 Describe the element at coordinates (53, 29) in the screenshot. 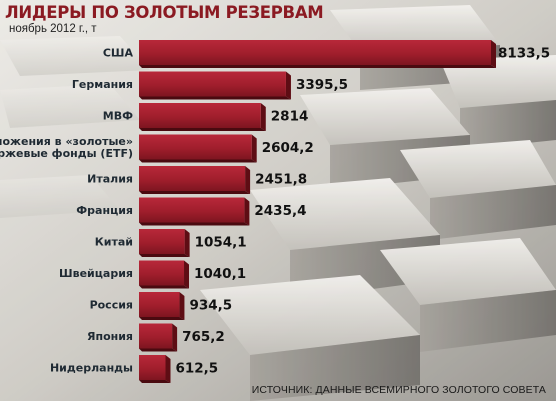

I see `chart-subtitle: ноябрь 2012 г., т` at that location.